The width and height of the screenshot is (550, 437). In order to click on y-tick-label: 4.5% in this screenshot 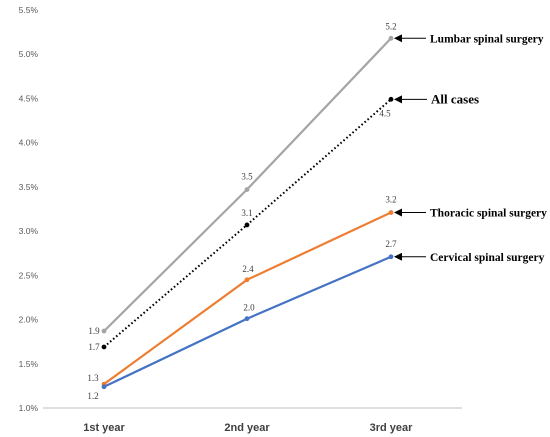, I will do `click(29, 98)`.